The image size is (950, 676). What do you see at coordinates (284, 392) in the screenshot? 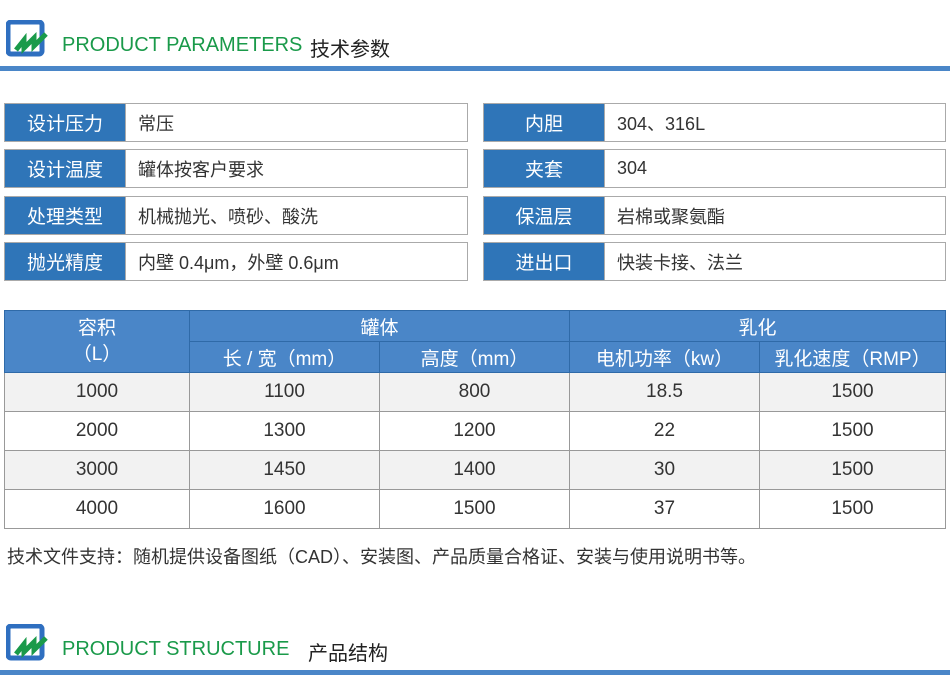
I see `table-cell: 1100` at bounding box center [284, 392].